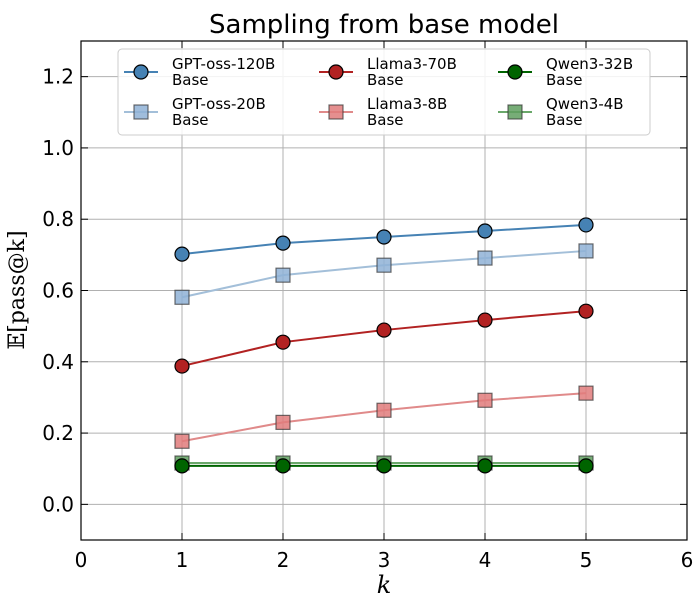 This screenshot has height=604, width=700. I want to click on y-tick-label: 0.2, so click(58, 433).